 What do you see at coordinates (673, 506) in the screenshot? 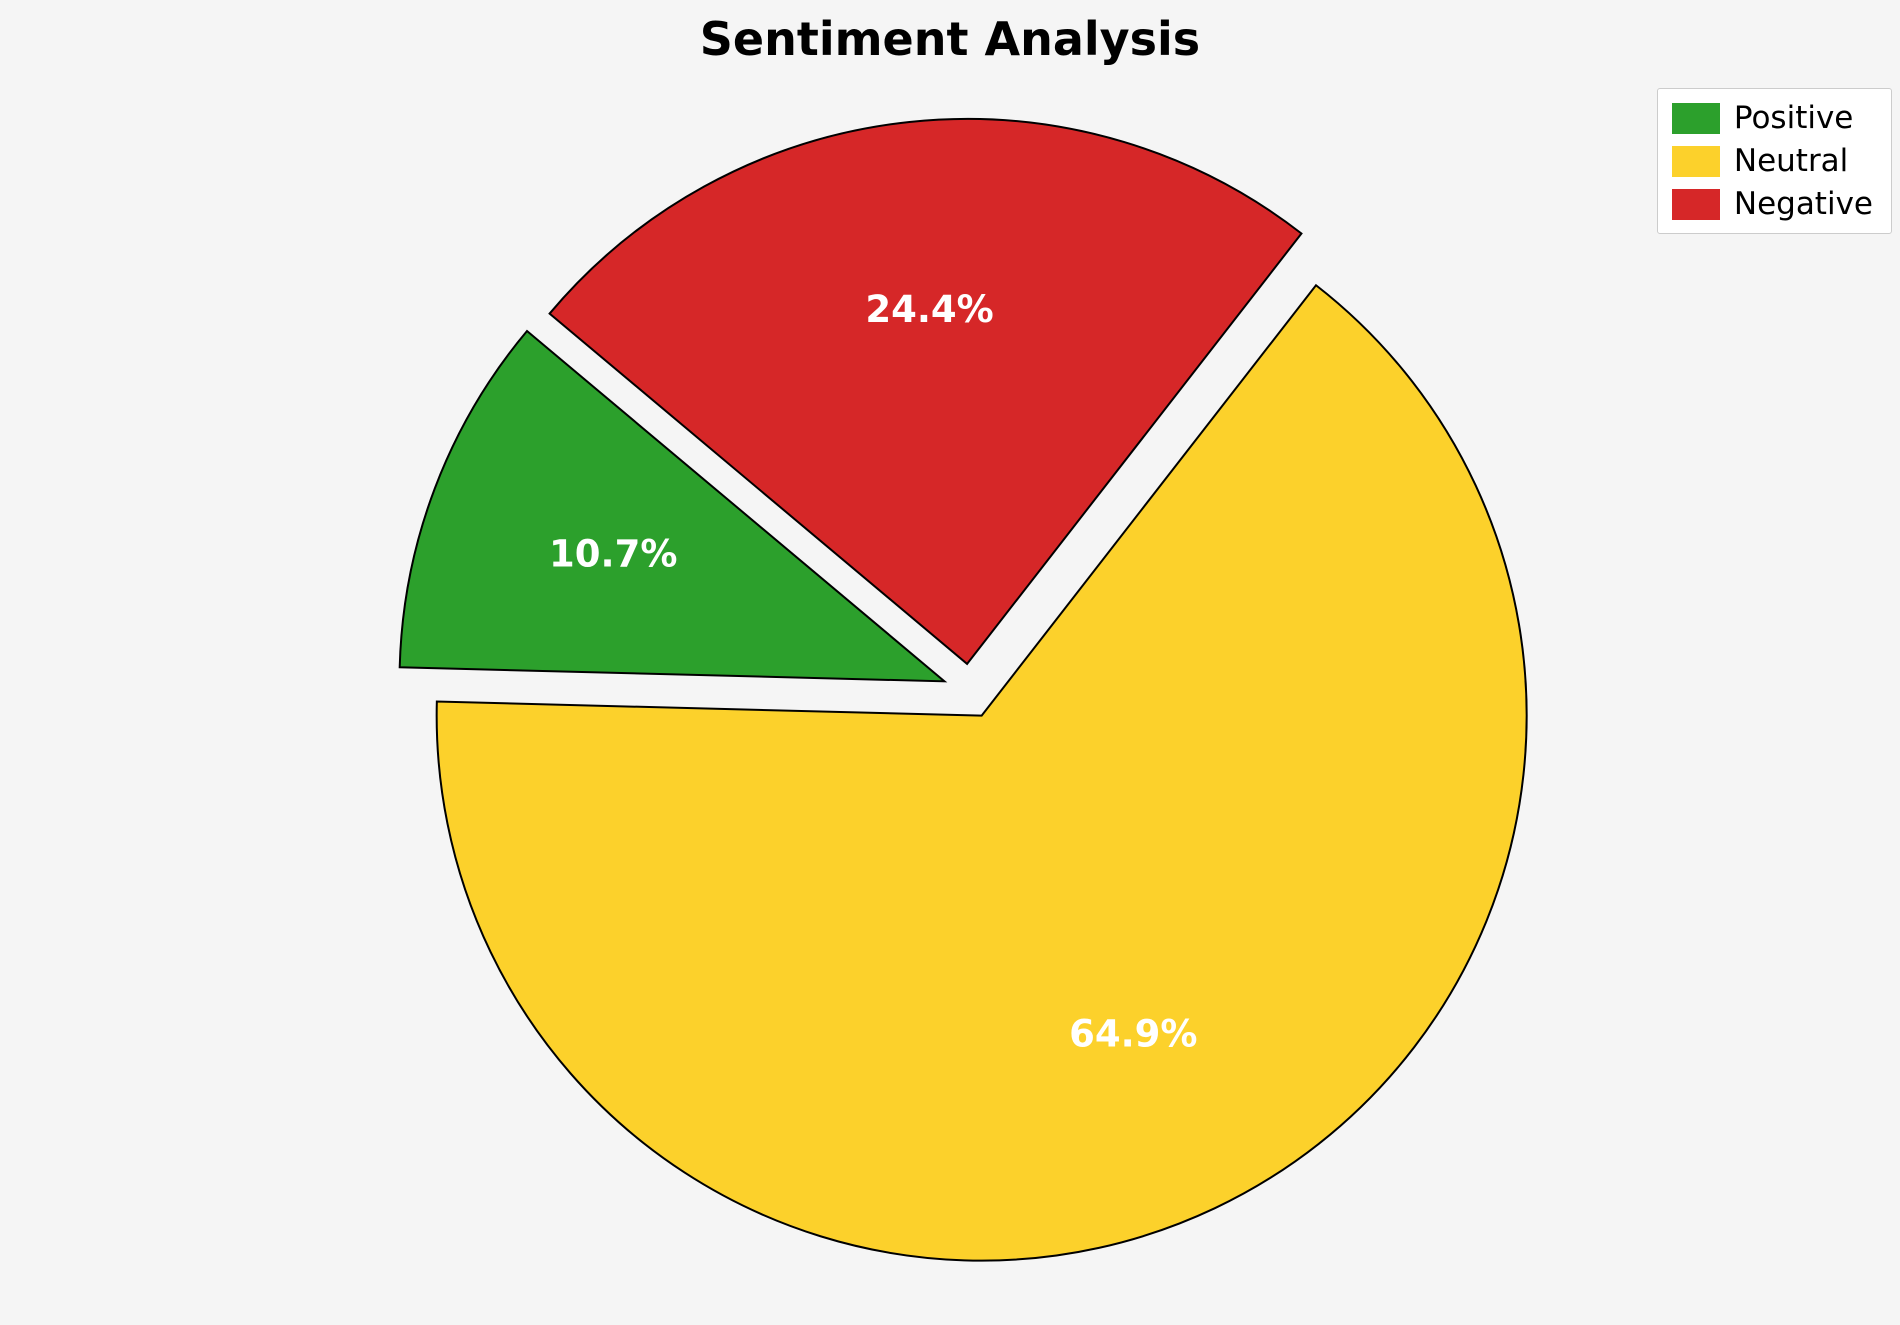
I see `pie-slice-positive` at bounding box center [673, 506].